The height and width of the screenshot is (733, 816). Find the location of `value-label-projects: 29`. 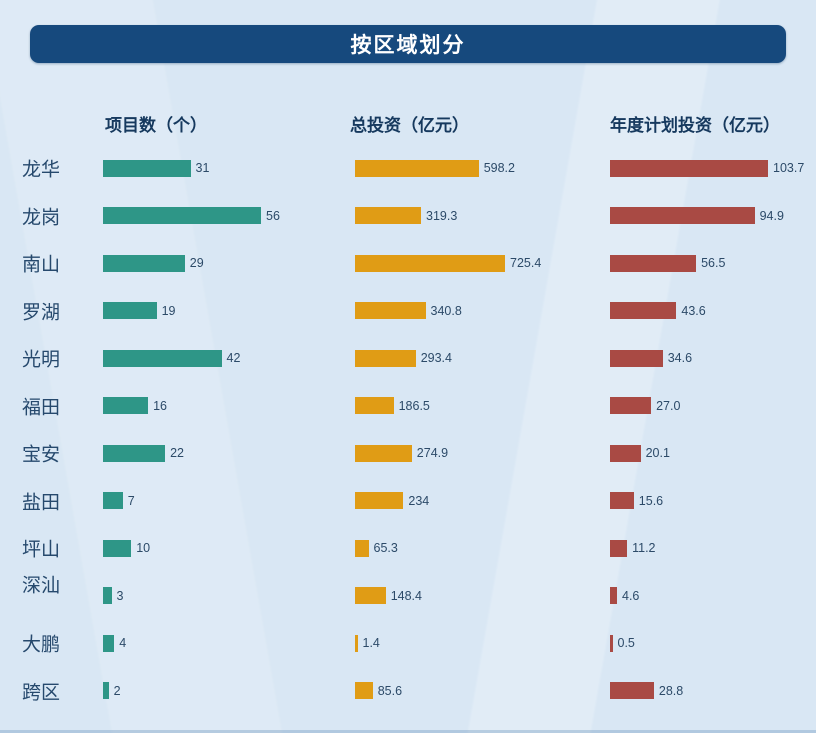

value-label-projects: 29 is located at coordinates (196, 263).